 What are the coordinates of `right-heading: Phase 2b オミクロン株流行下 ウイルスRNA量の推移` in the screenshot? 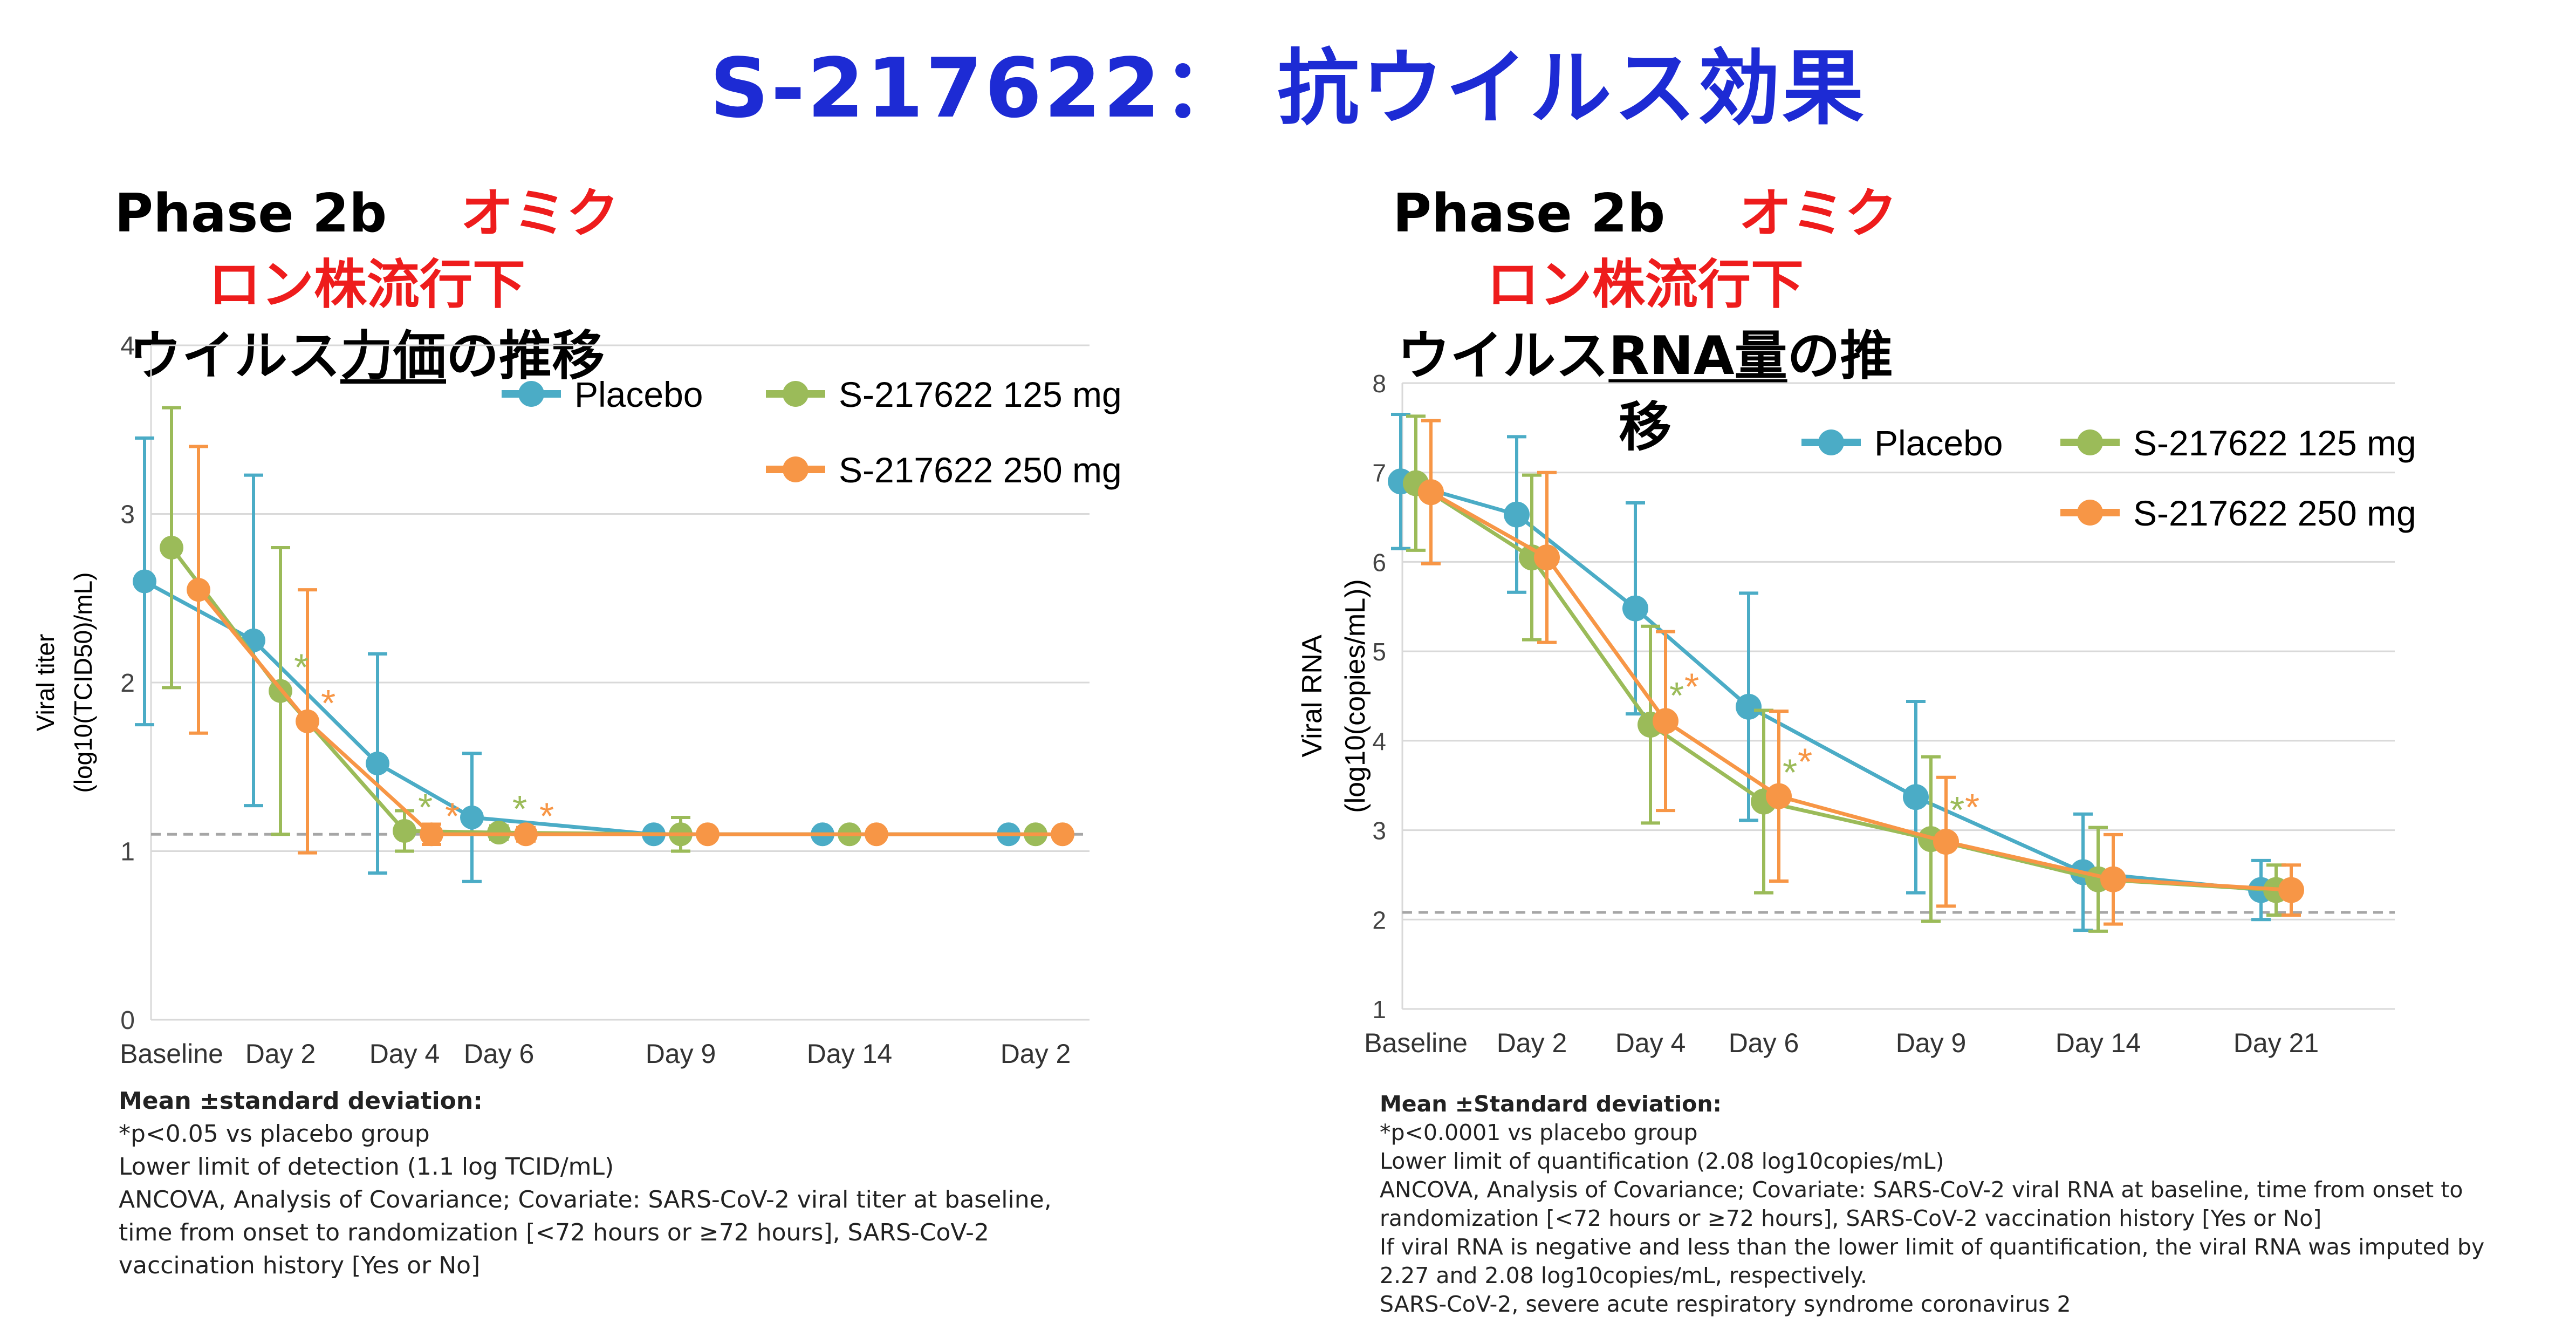 It's located at (1645, 320).